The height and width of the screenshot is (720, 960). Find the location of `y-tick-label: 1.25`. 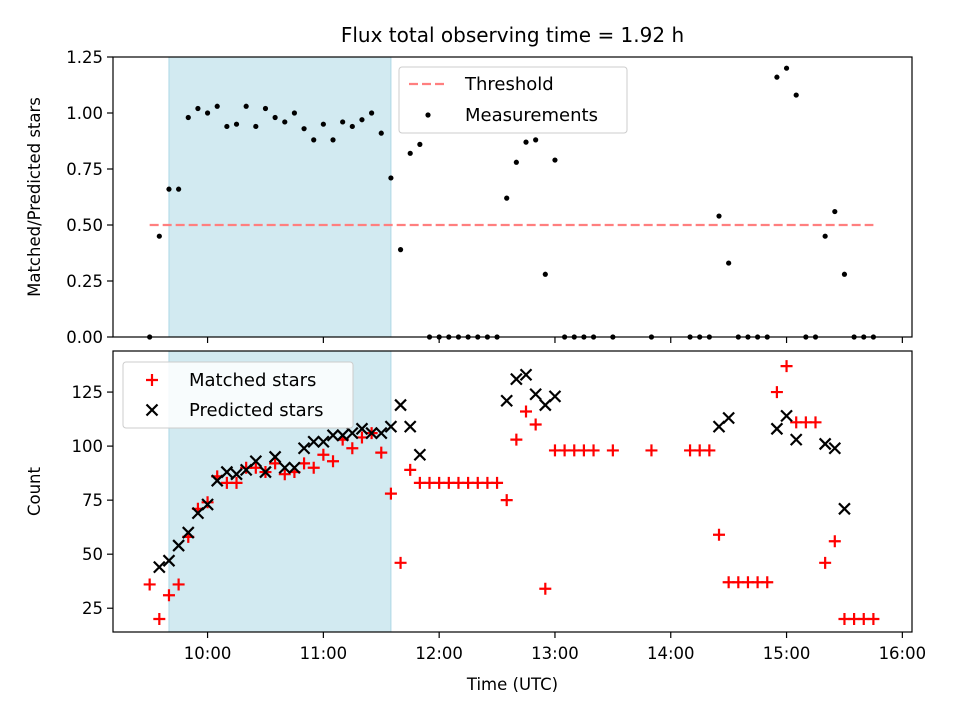

y-tick-label: 1.25 is located at coordinates (84, 57).